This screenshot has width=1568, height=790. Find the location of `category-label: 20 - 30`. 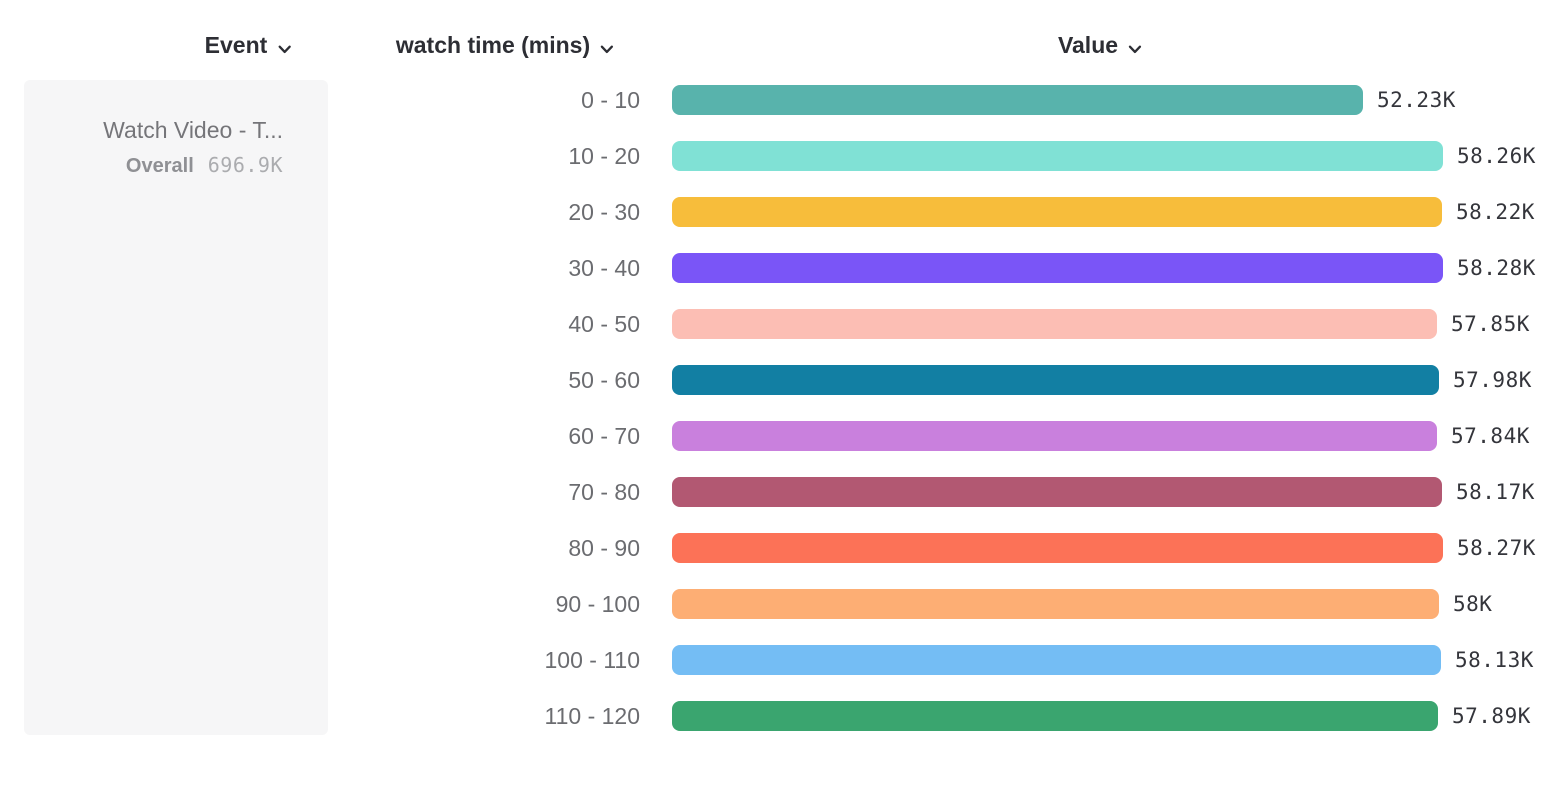

category-label: 20 - 30 is located at coordinates (604, 212).